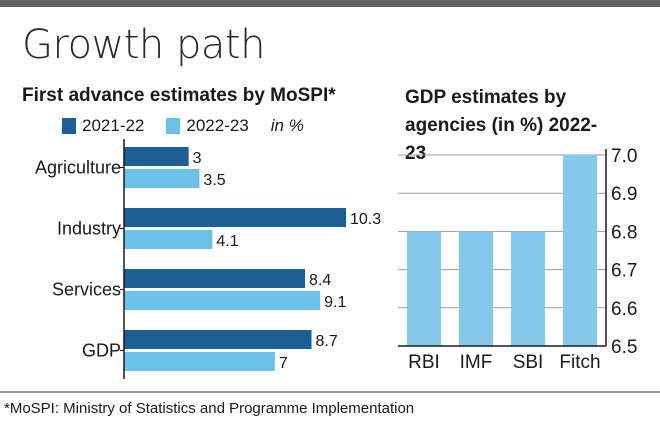 This screenshot has height=422, width=660. Describe the element at coordinates (476, 362) in the screenshot. I see `x-tick-label-imf: IMF` at that location.